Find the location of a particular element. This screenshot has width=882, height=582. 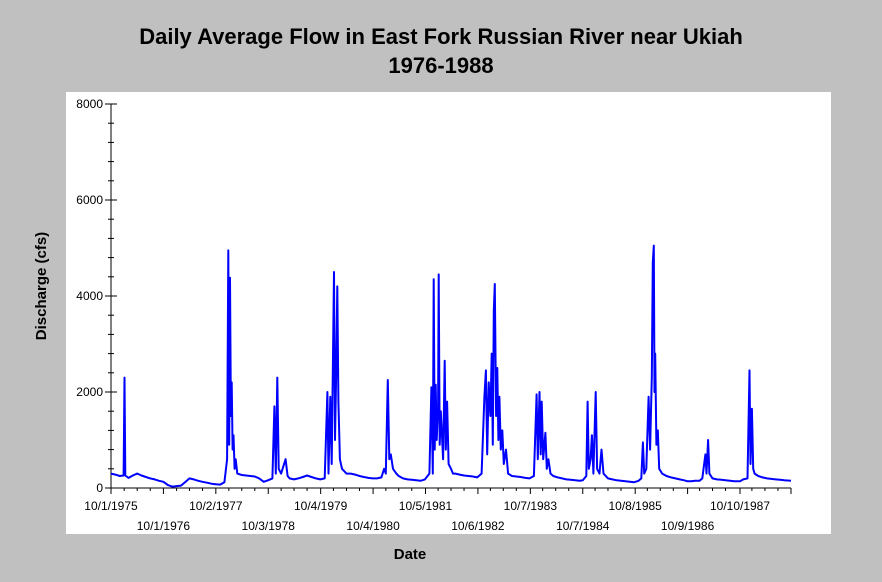

x-tick-label: 10/7/1984 is located at coordinates (583, 526).